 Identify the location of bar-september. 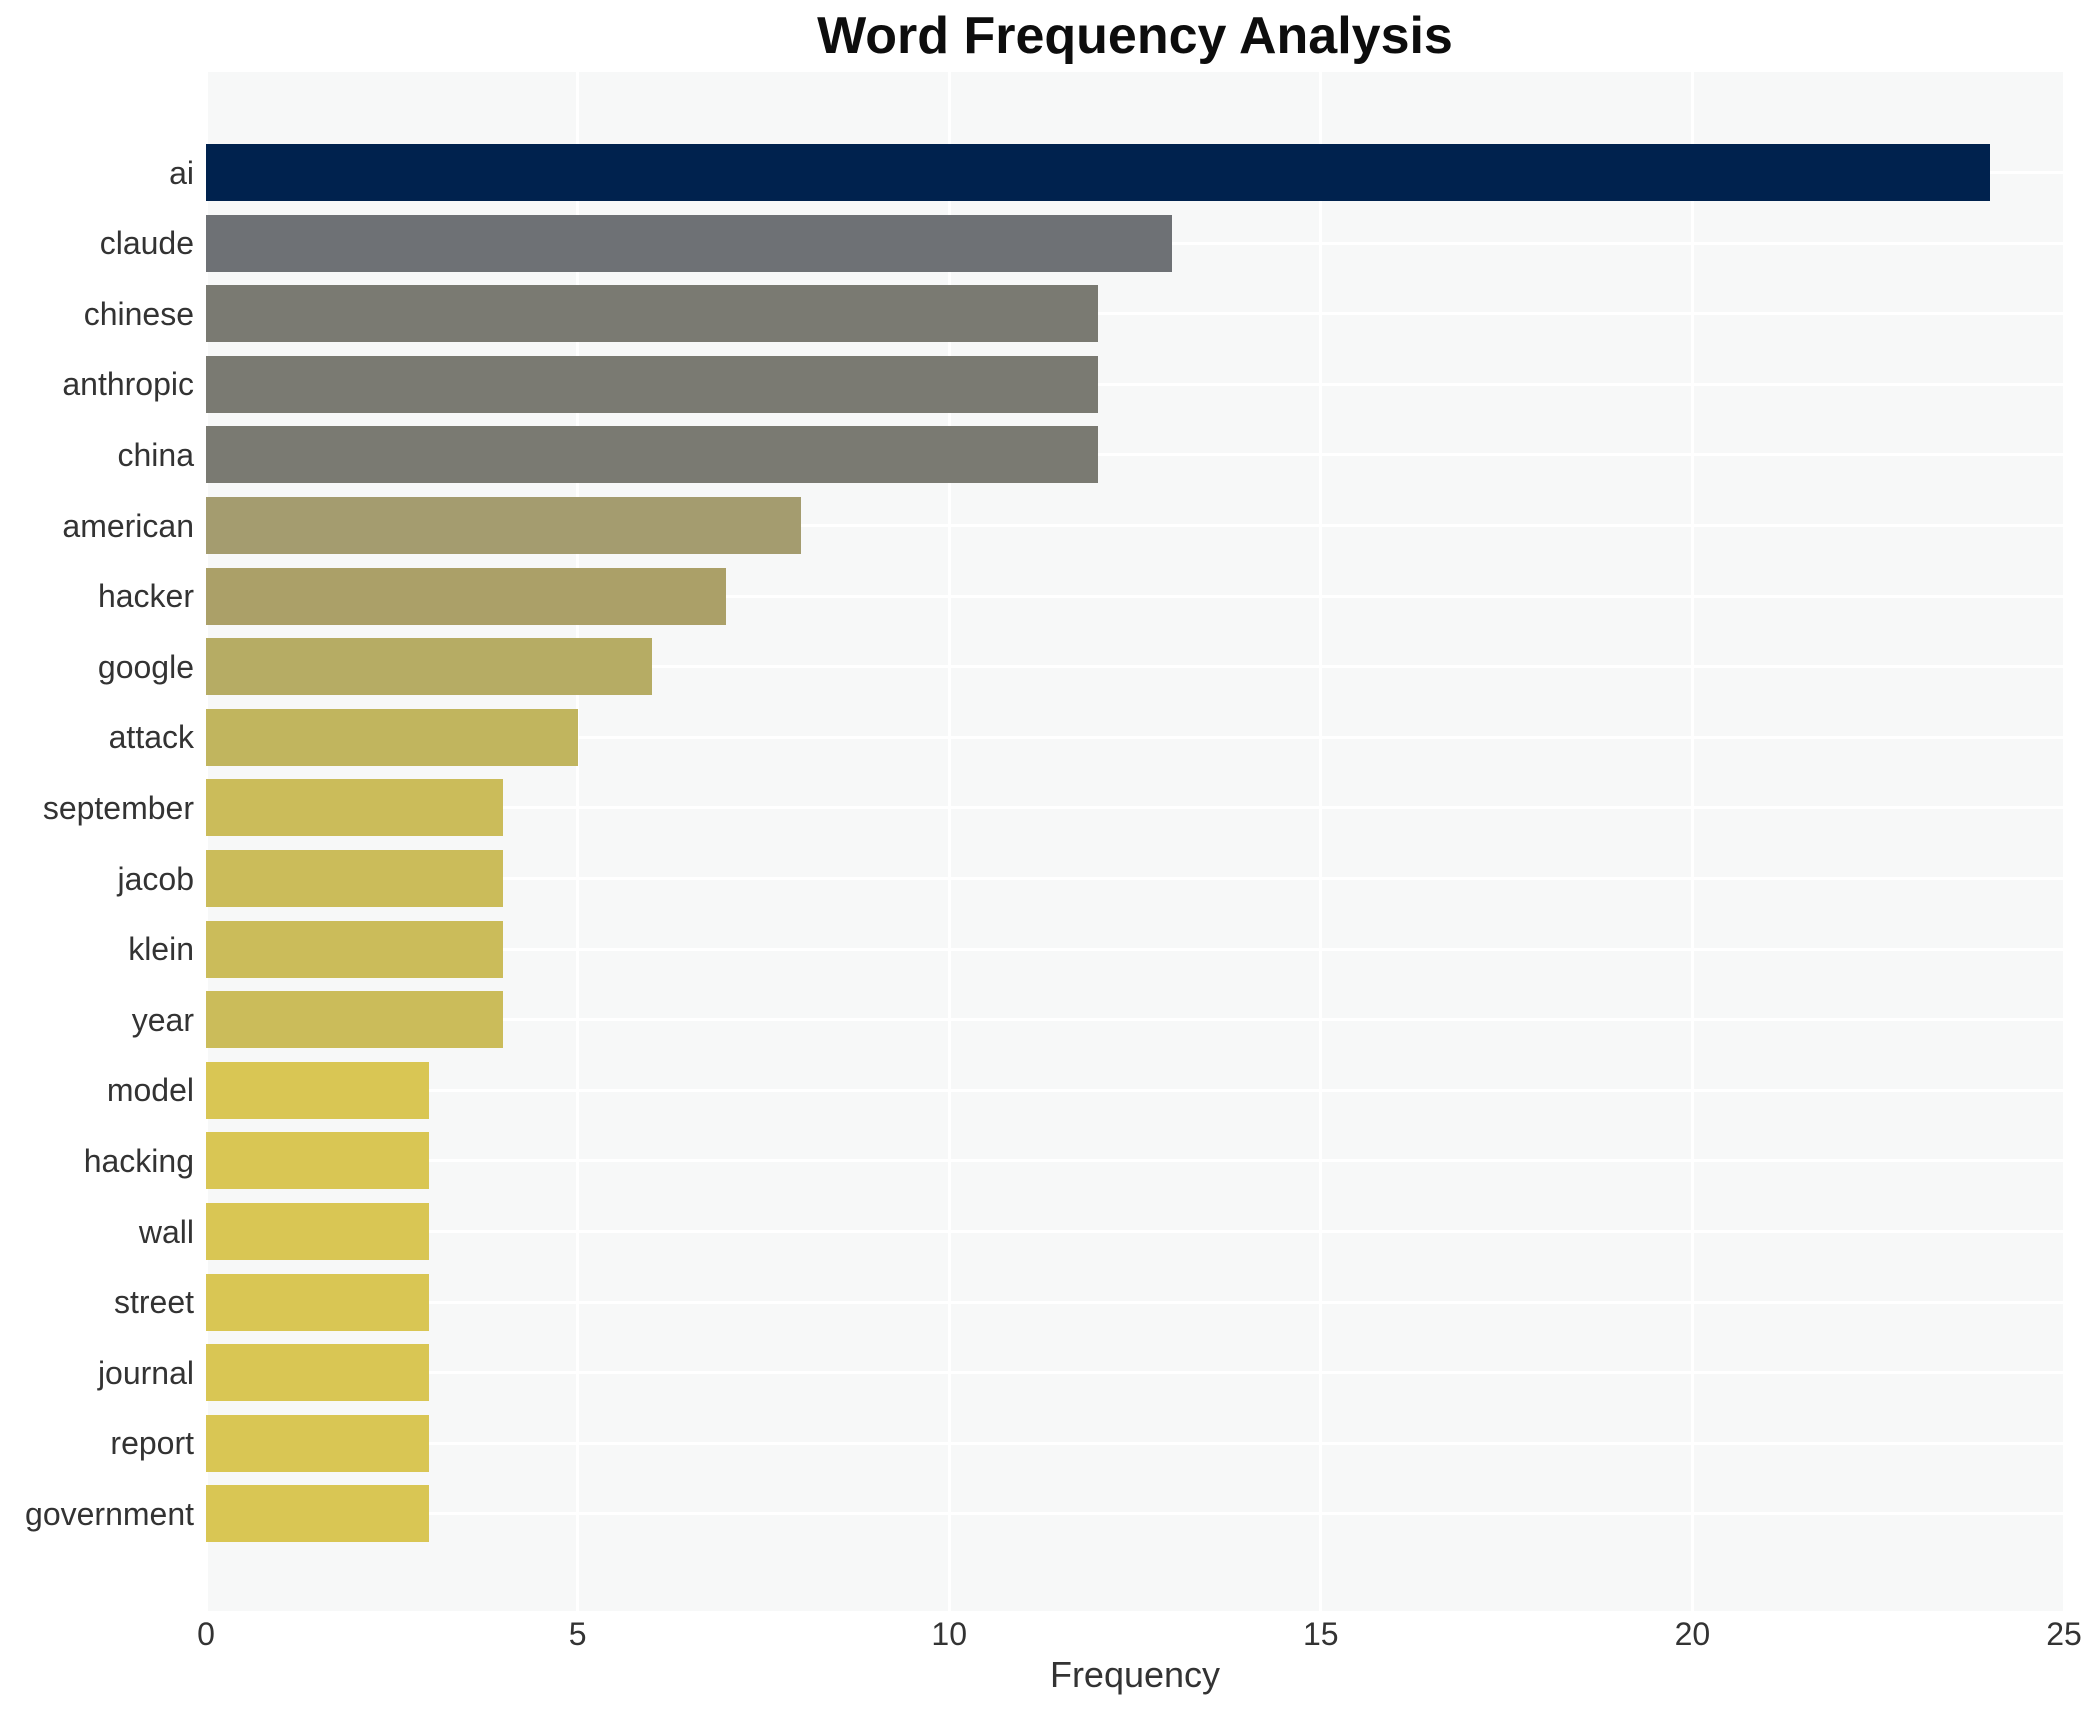
(355, 808).